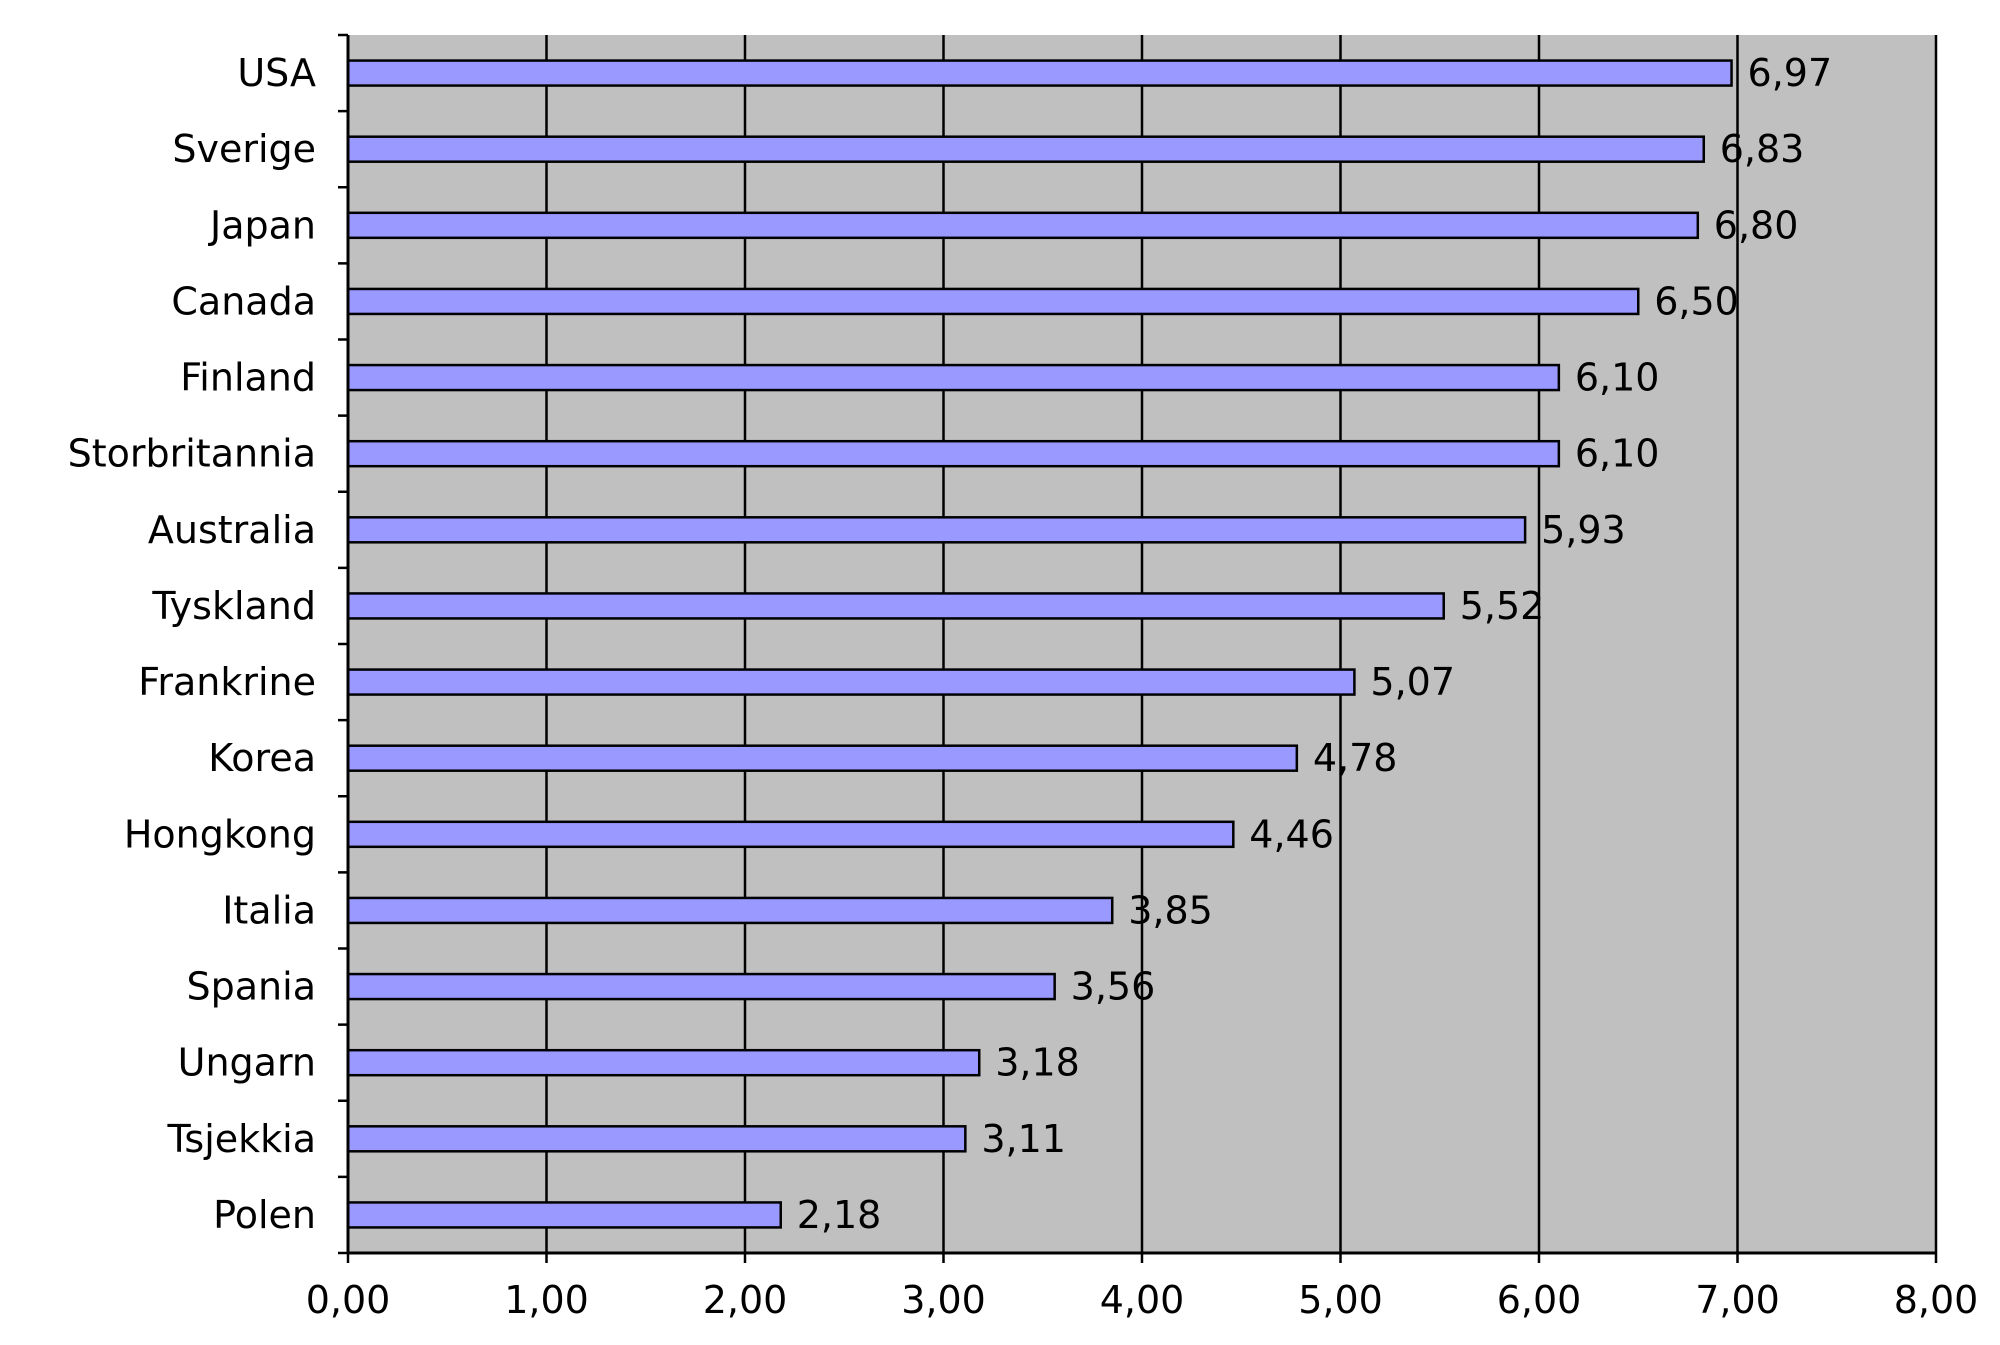 Image resolution: width=2000 pixels, height=1345 pixels. Describe the element at coordinates (1023, 1139) in the screenshot. I see `data-label: 3,11` at that location.